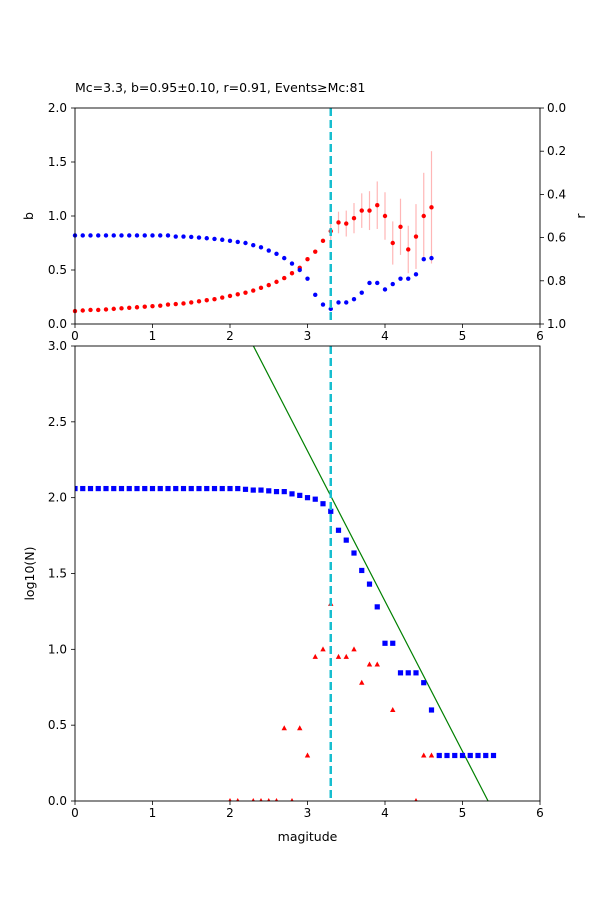  I want to click on bottom-x-tick-label: 3, so click(308, 813).